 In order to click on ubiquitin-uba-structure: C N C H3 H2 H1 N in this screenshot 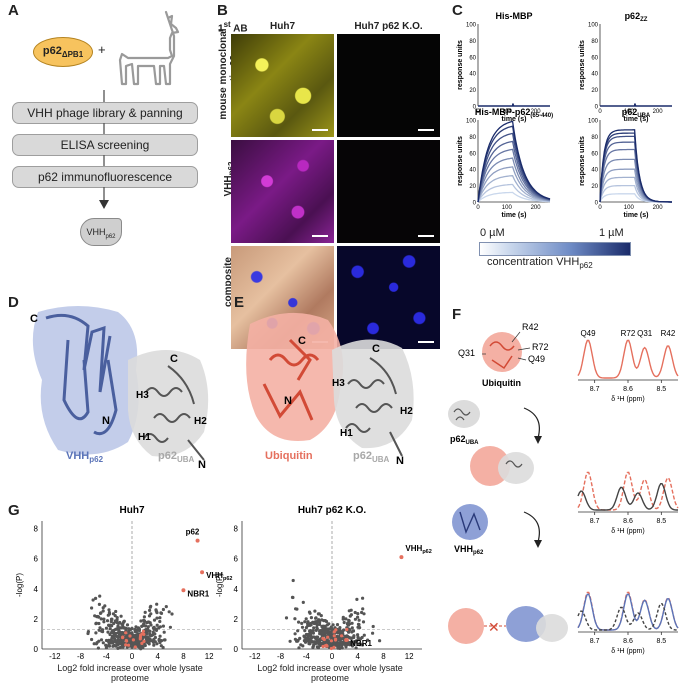, I will do `click(330, 389)`.